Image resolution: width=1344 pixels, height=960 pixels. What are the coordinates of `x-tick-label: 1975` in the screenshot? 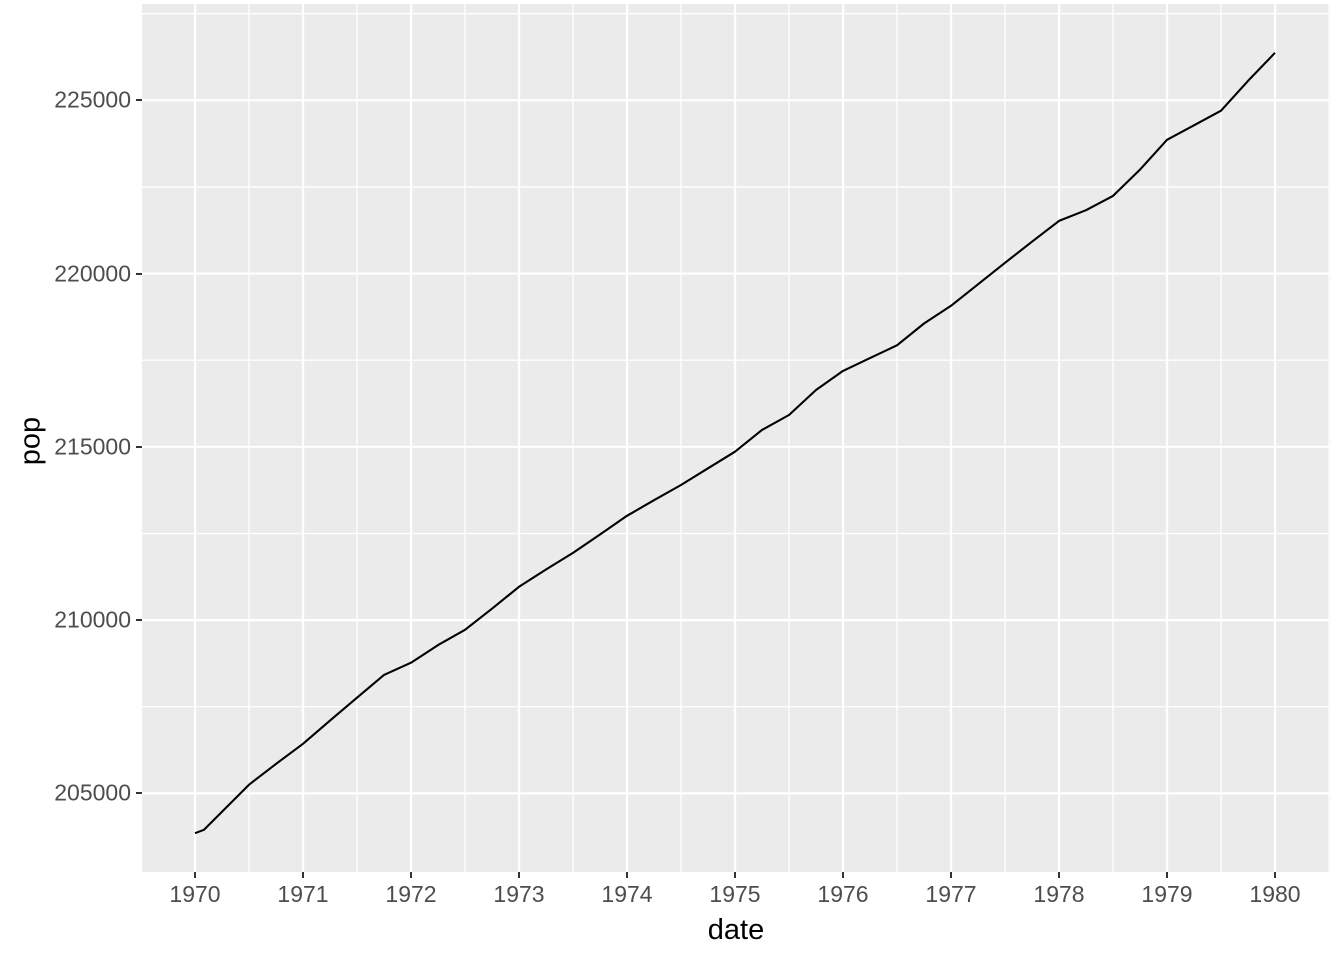 It's located at (735, 894).